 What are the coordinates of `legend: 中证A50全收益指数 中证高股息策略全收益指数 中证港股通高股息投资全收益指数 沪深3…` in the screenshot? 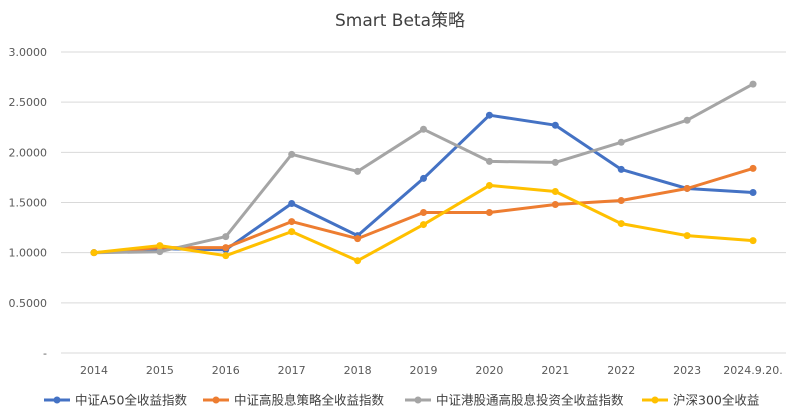 It's located at (401, 400).